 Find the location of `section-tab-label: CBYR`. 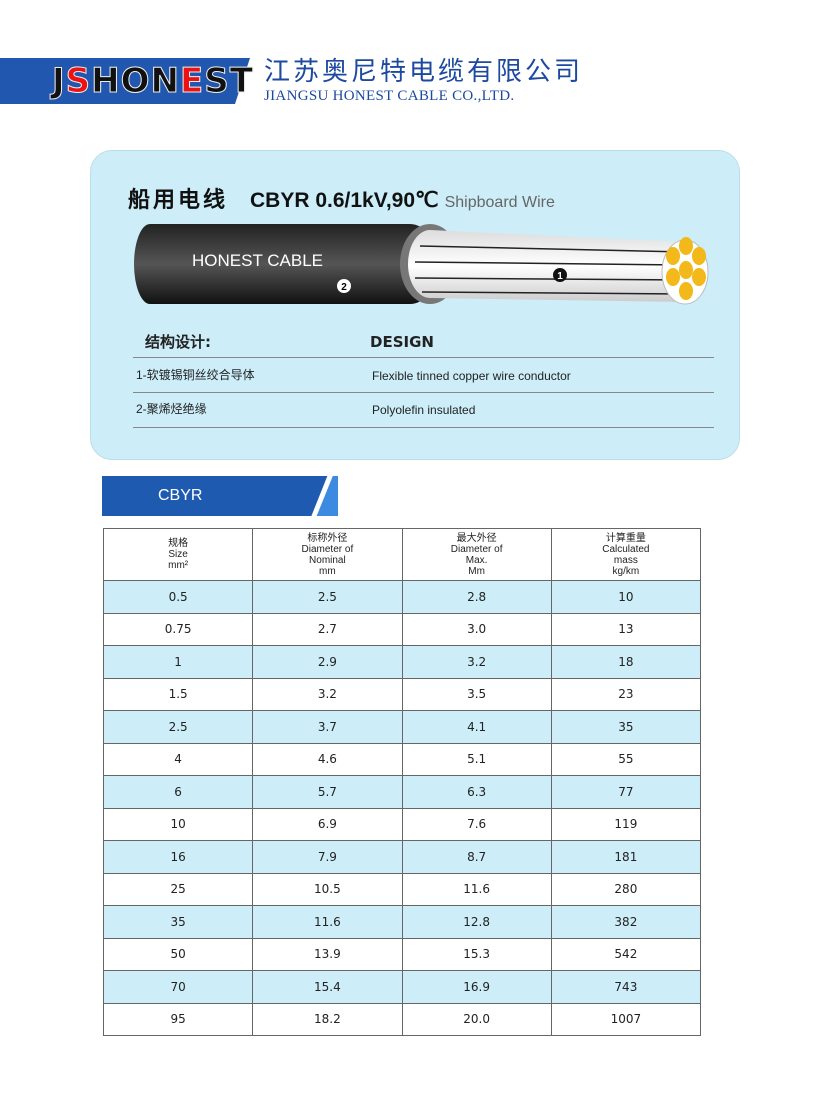

section-tab-label: CBYR is located at coordinates (180, 495).